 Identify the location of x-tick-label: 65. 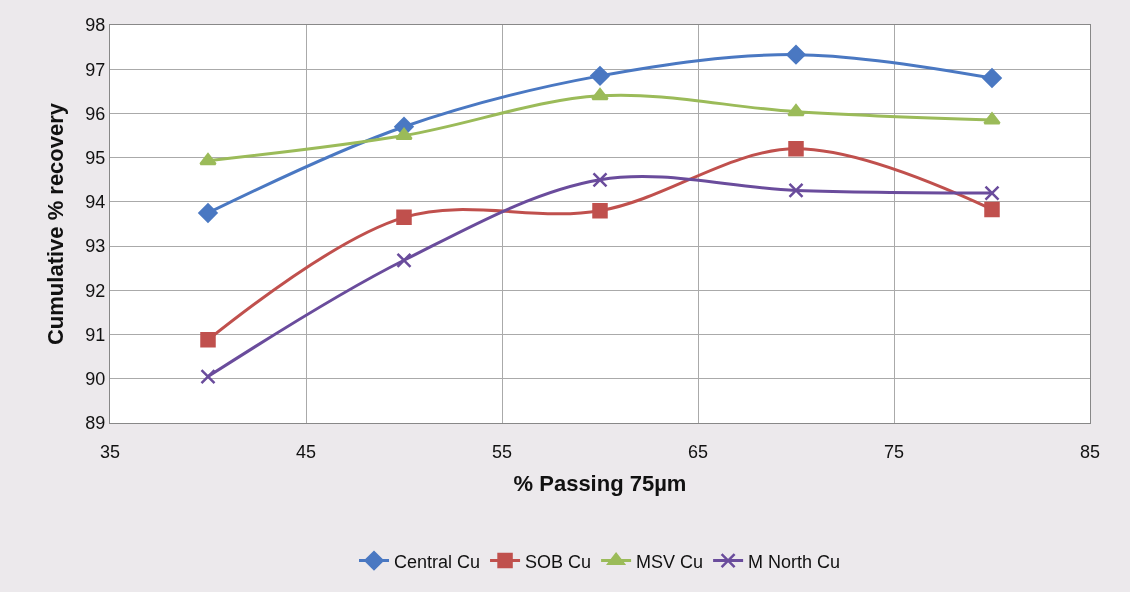
(698, 451).